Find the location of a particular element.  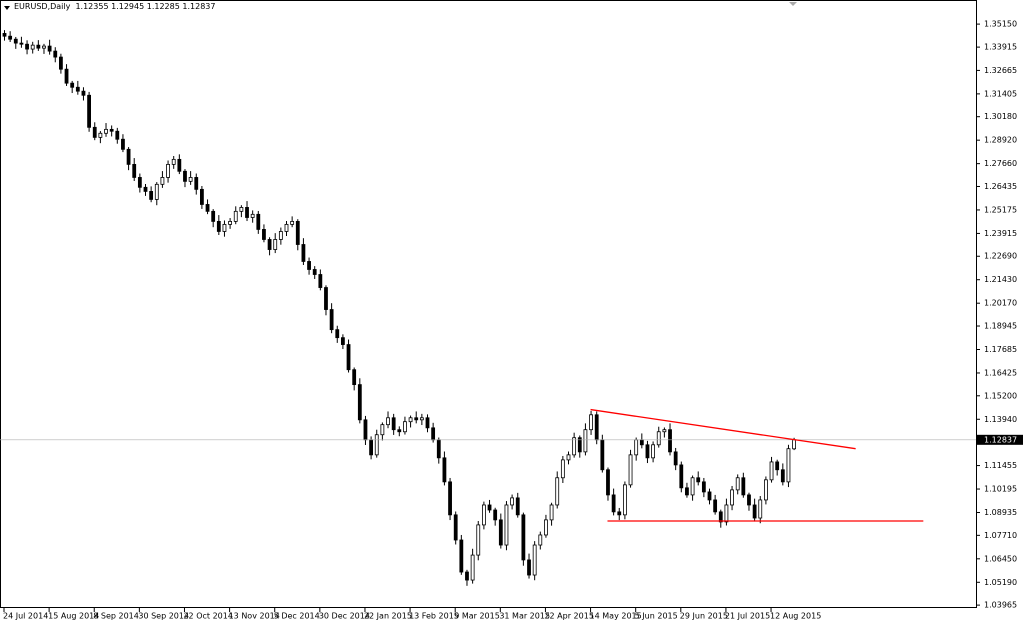

x-tick-label: 24 Jul 2014 is located at coordinates (25, 616).